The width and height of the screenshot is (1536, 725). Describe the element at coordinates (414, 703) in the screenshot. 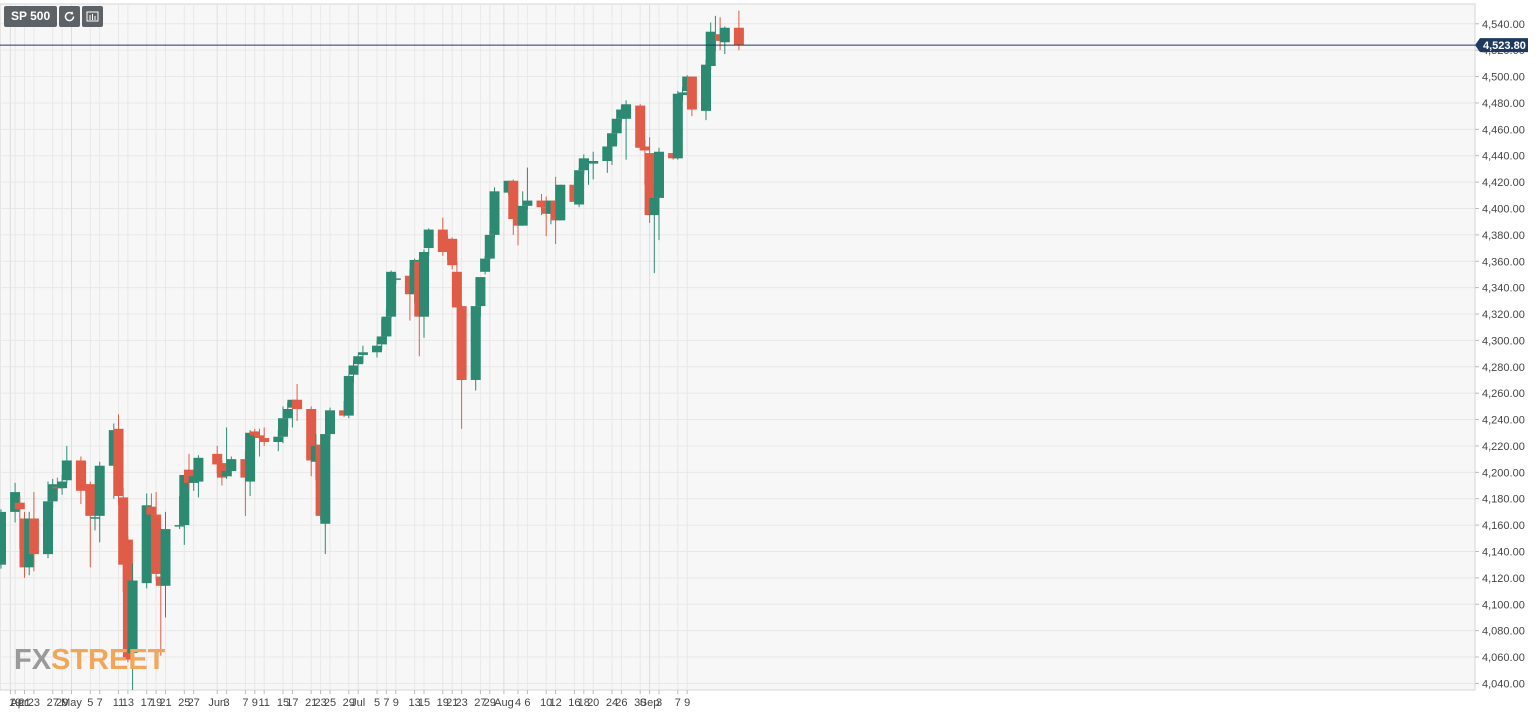

I see `x-tick-label: 13` at that location.